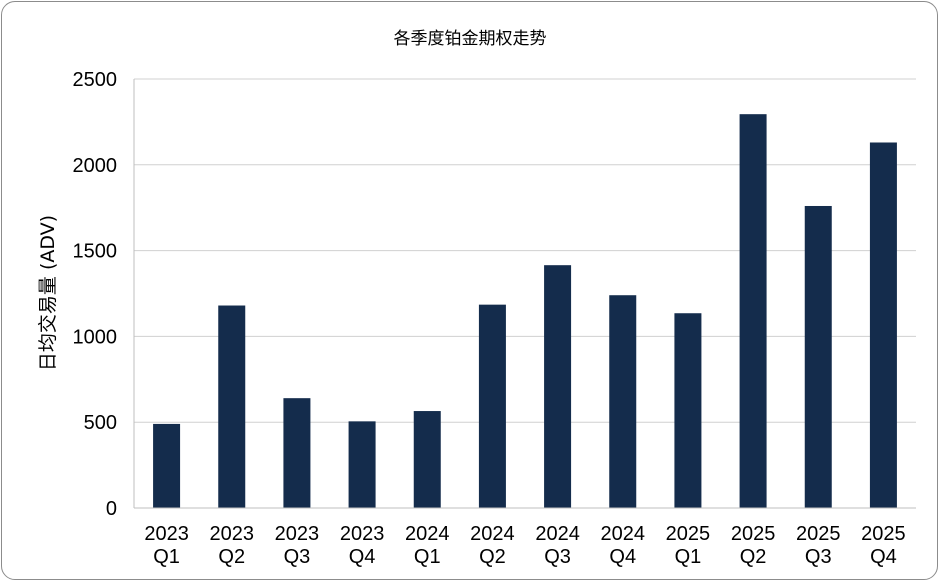 The height and width of the screenshot is (583, 941). I want to click on y-tick-label: 1500, so click(95, 252).